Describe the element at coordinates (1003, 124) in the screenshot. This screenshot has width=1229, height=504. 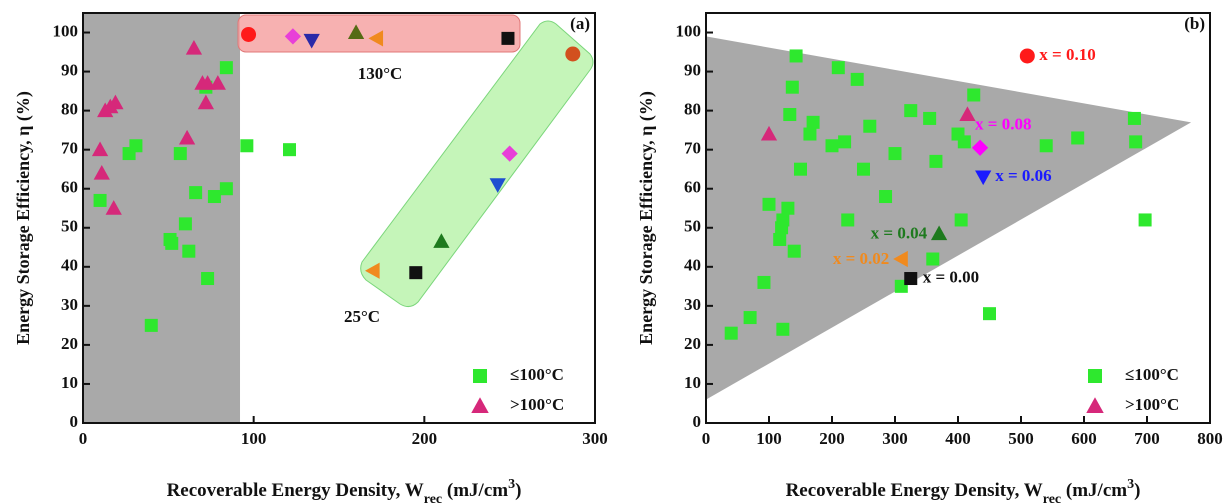
I see `point-label: x = 0.08` at that location.